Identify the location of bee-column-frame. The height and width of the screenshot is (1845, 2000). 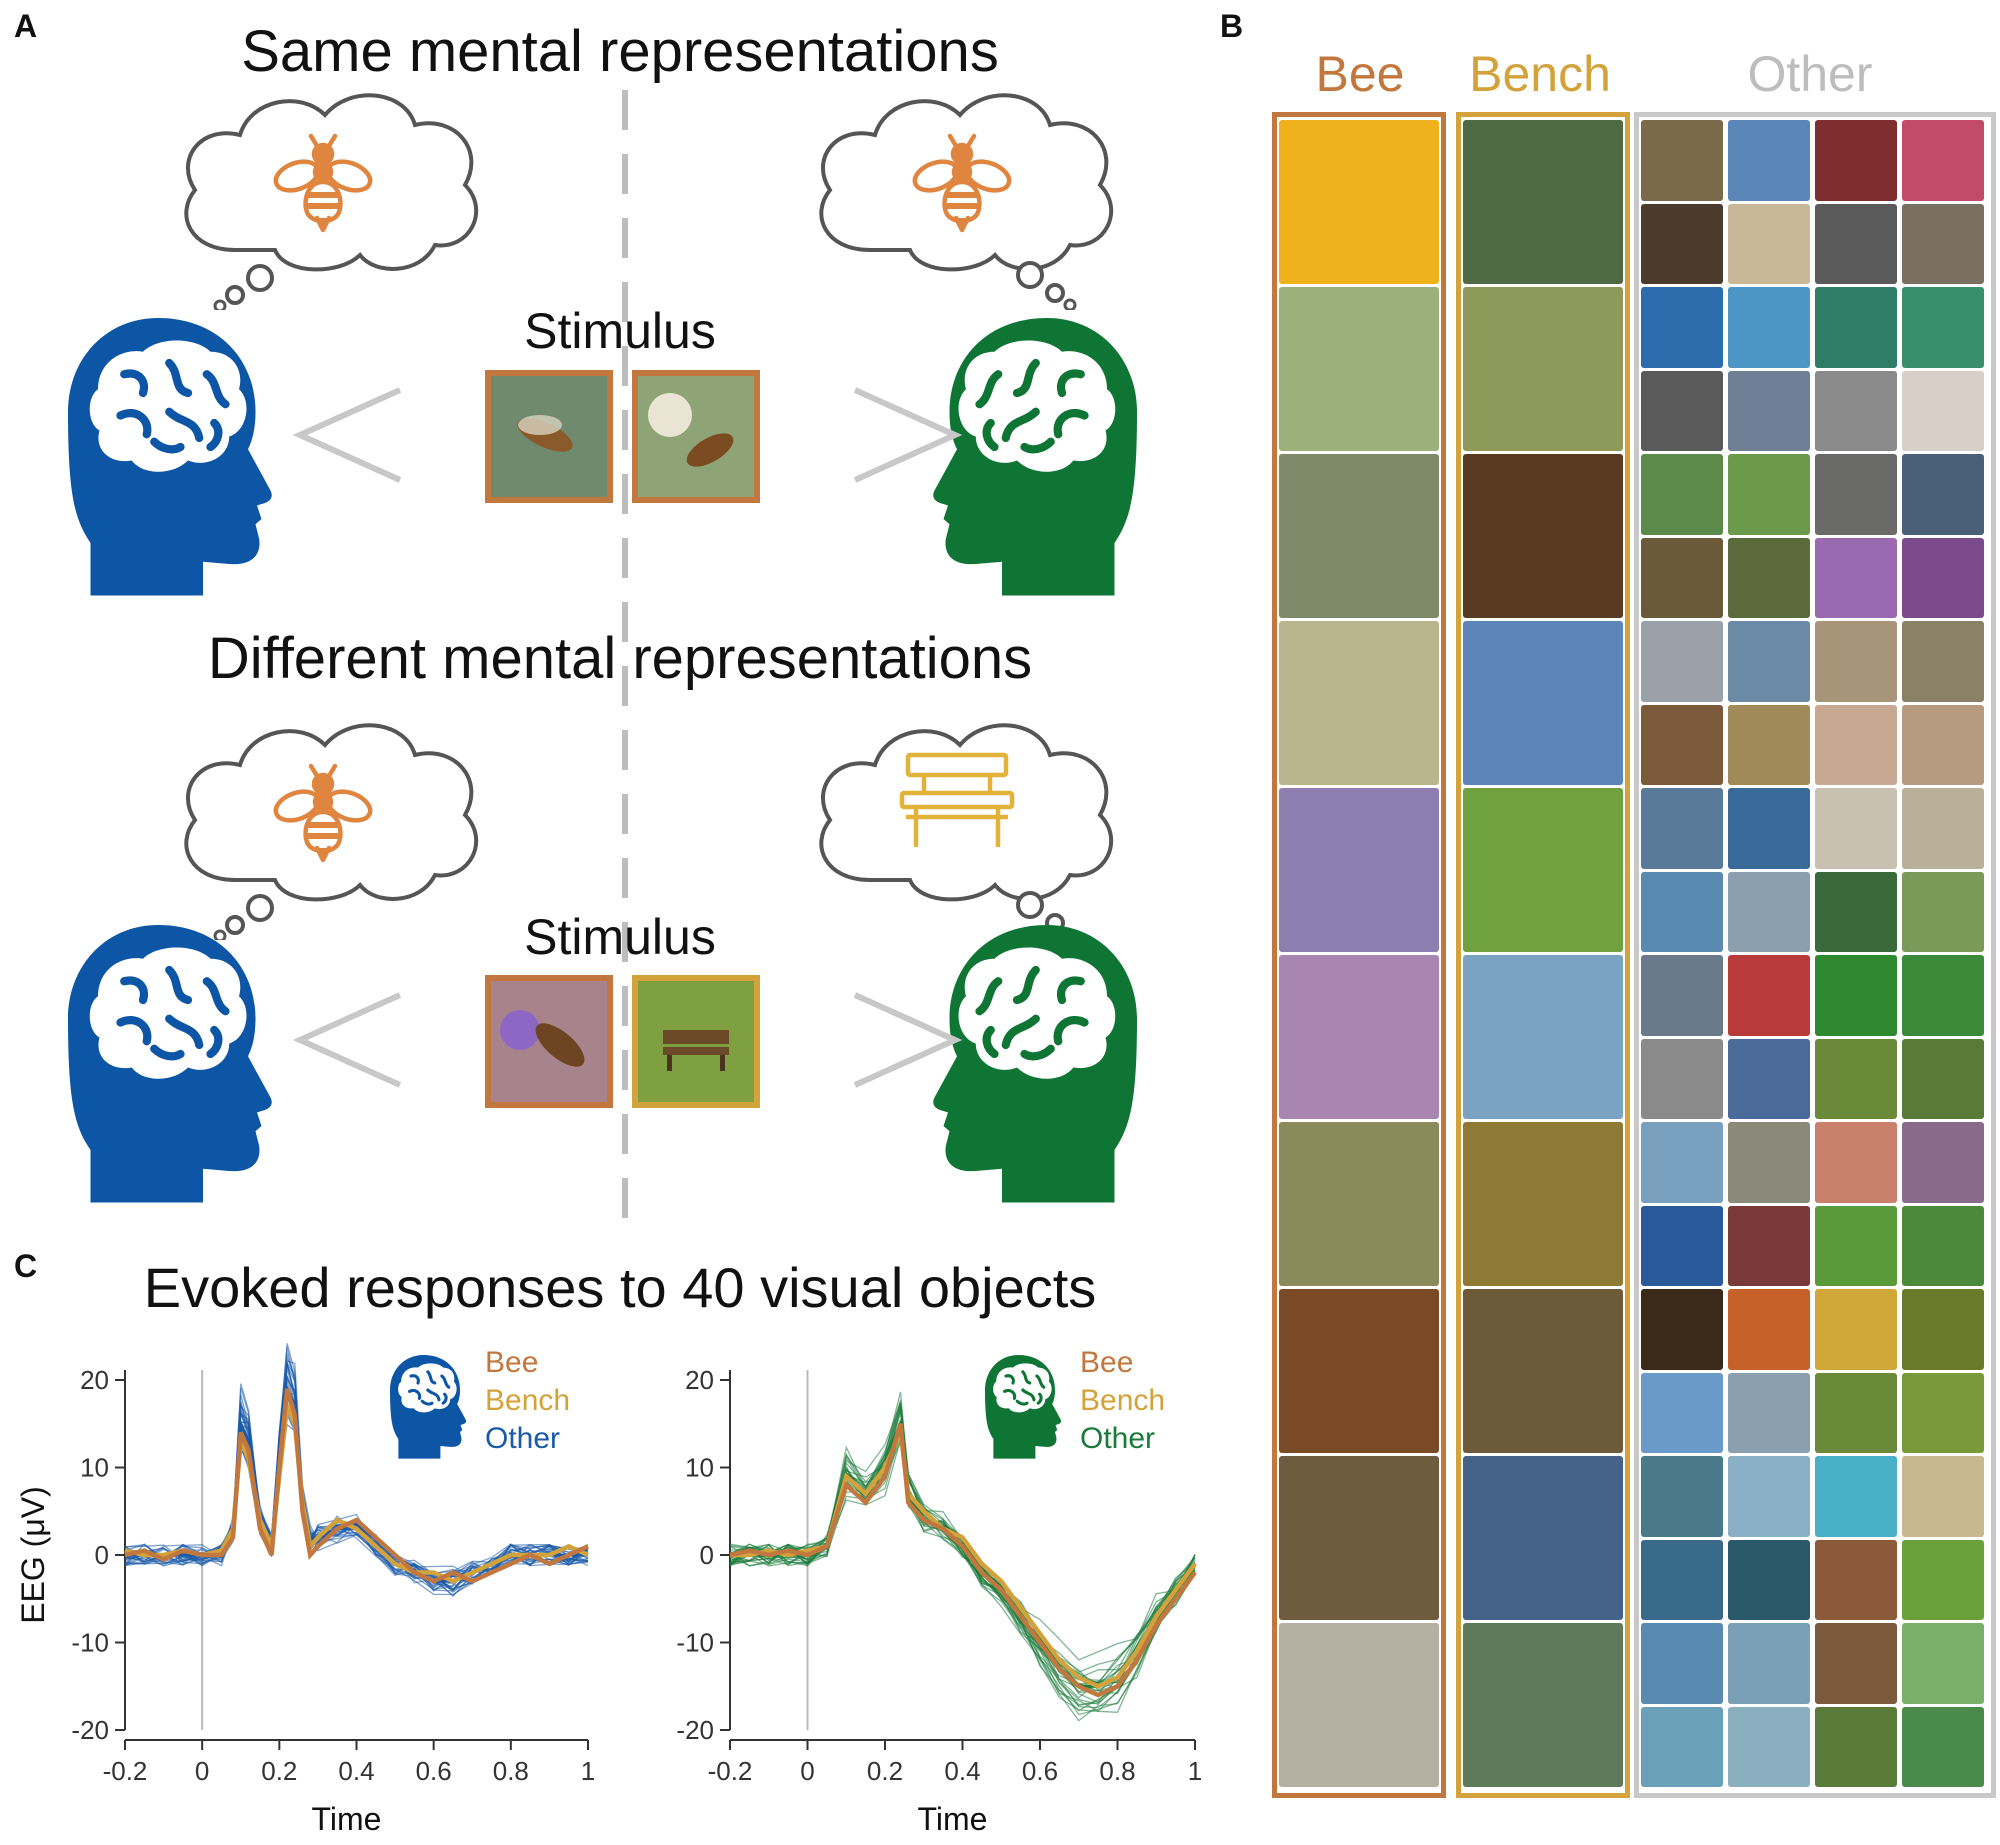
(1359, 955).